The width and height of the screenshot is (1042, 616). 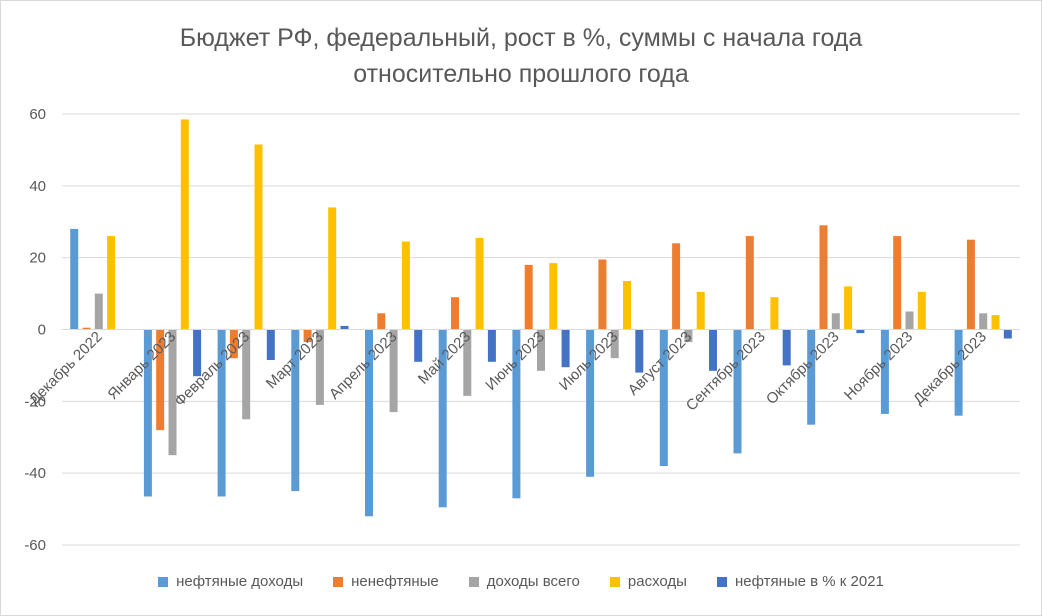 What do you see at coordinates (533, 581) in the screenshot?
I see `legend-label: доходы всего` at bounding box center [533, 581].